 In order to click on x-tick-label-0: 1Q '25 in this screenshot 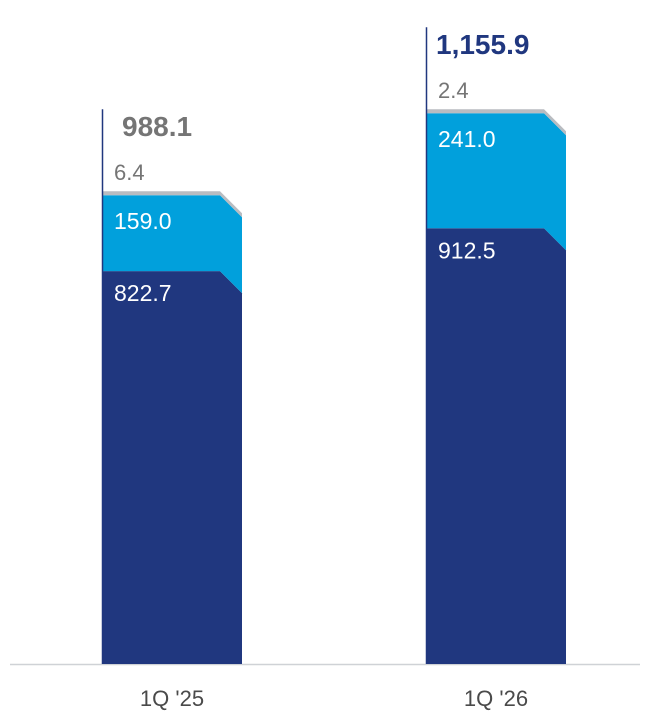, I will do `click(172, 698)`.